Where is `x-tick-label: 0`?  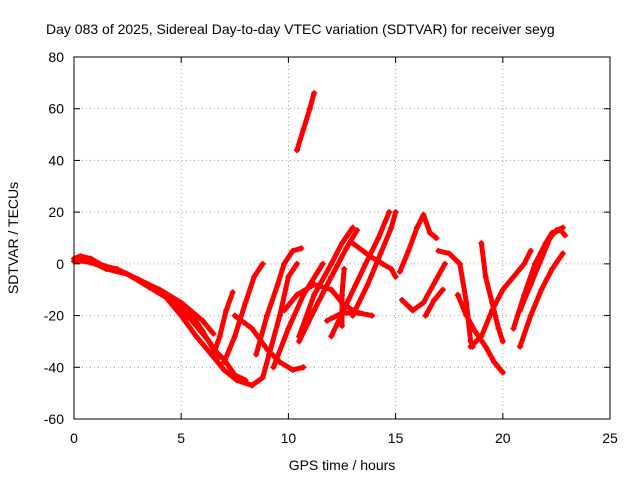 x-tick-label: 0 is located at coordinates (74, 438).